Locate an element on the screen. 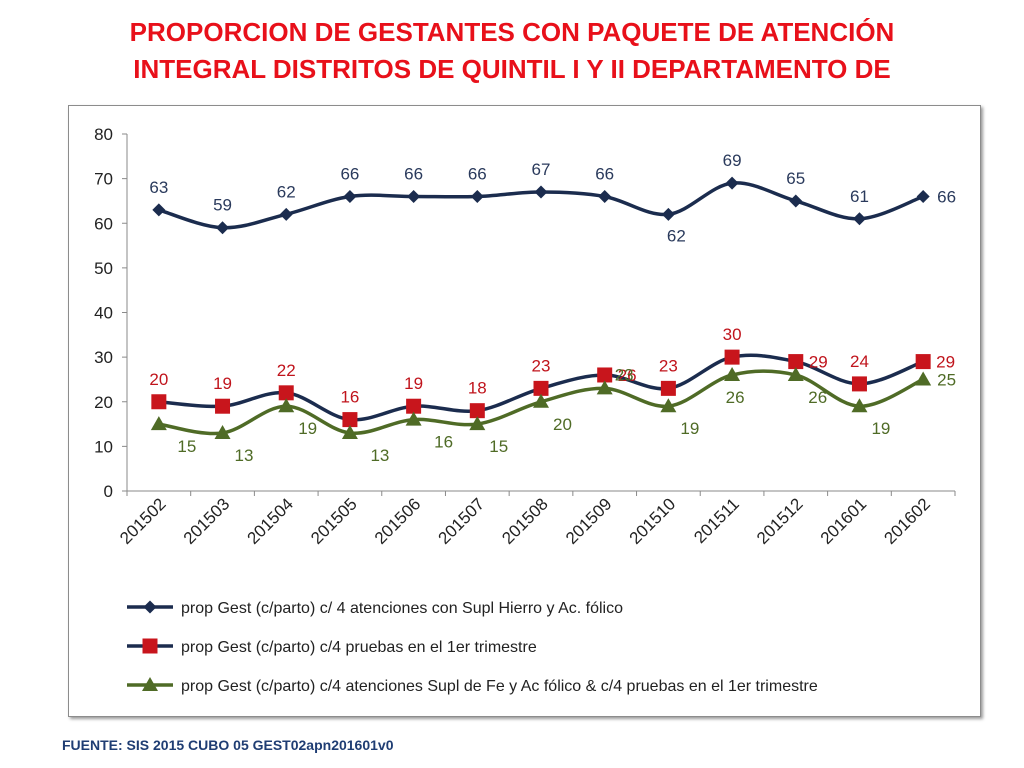  x-tick-label: 201506 is located at coordinates (398, 521).